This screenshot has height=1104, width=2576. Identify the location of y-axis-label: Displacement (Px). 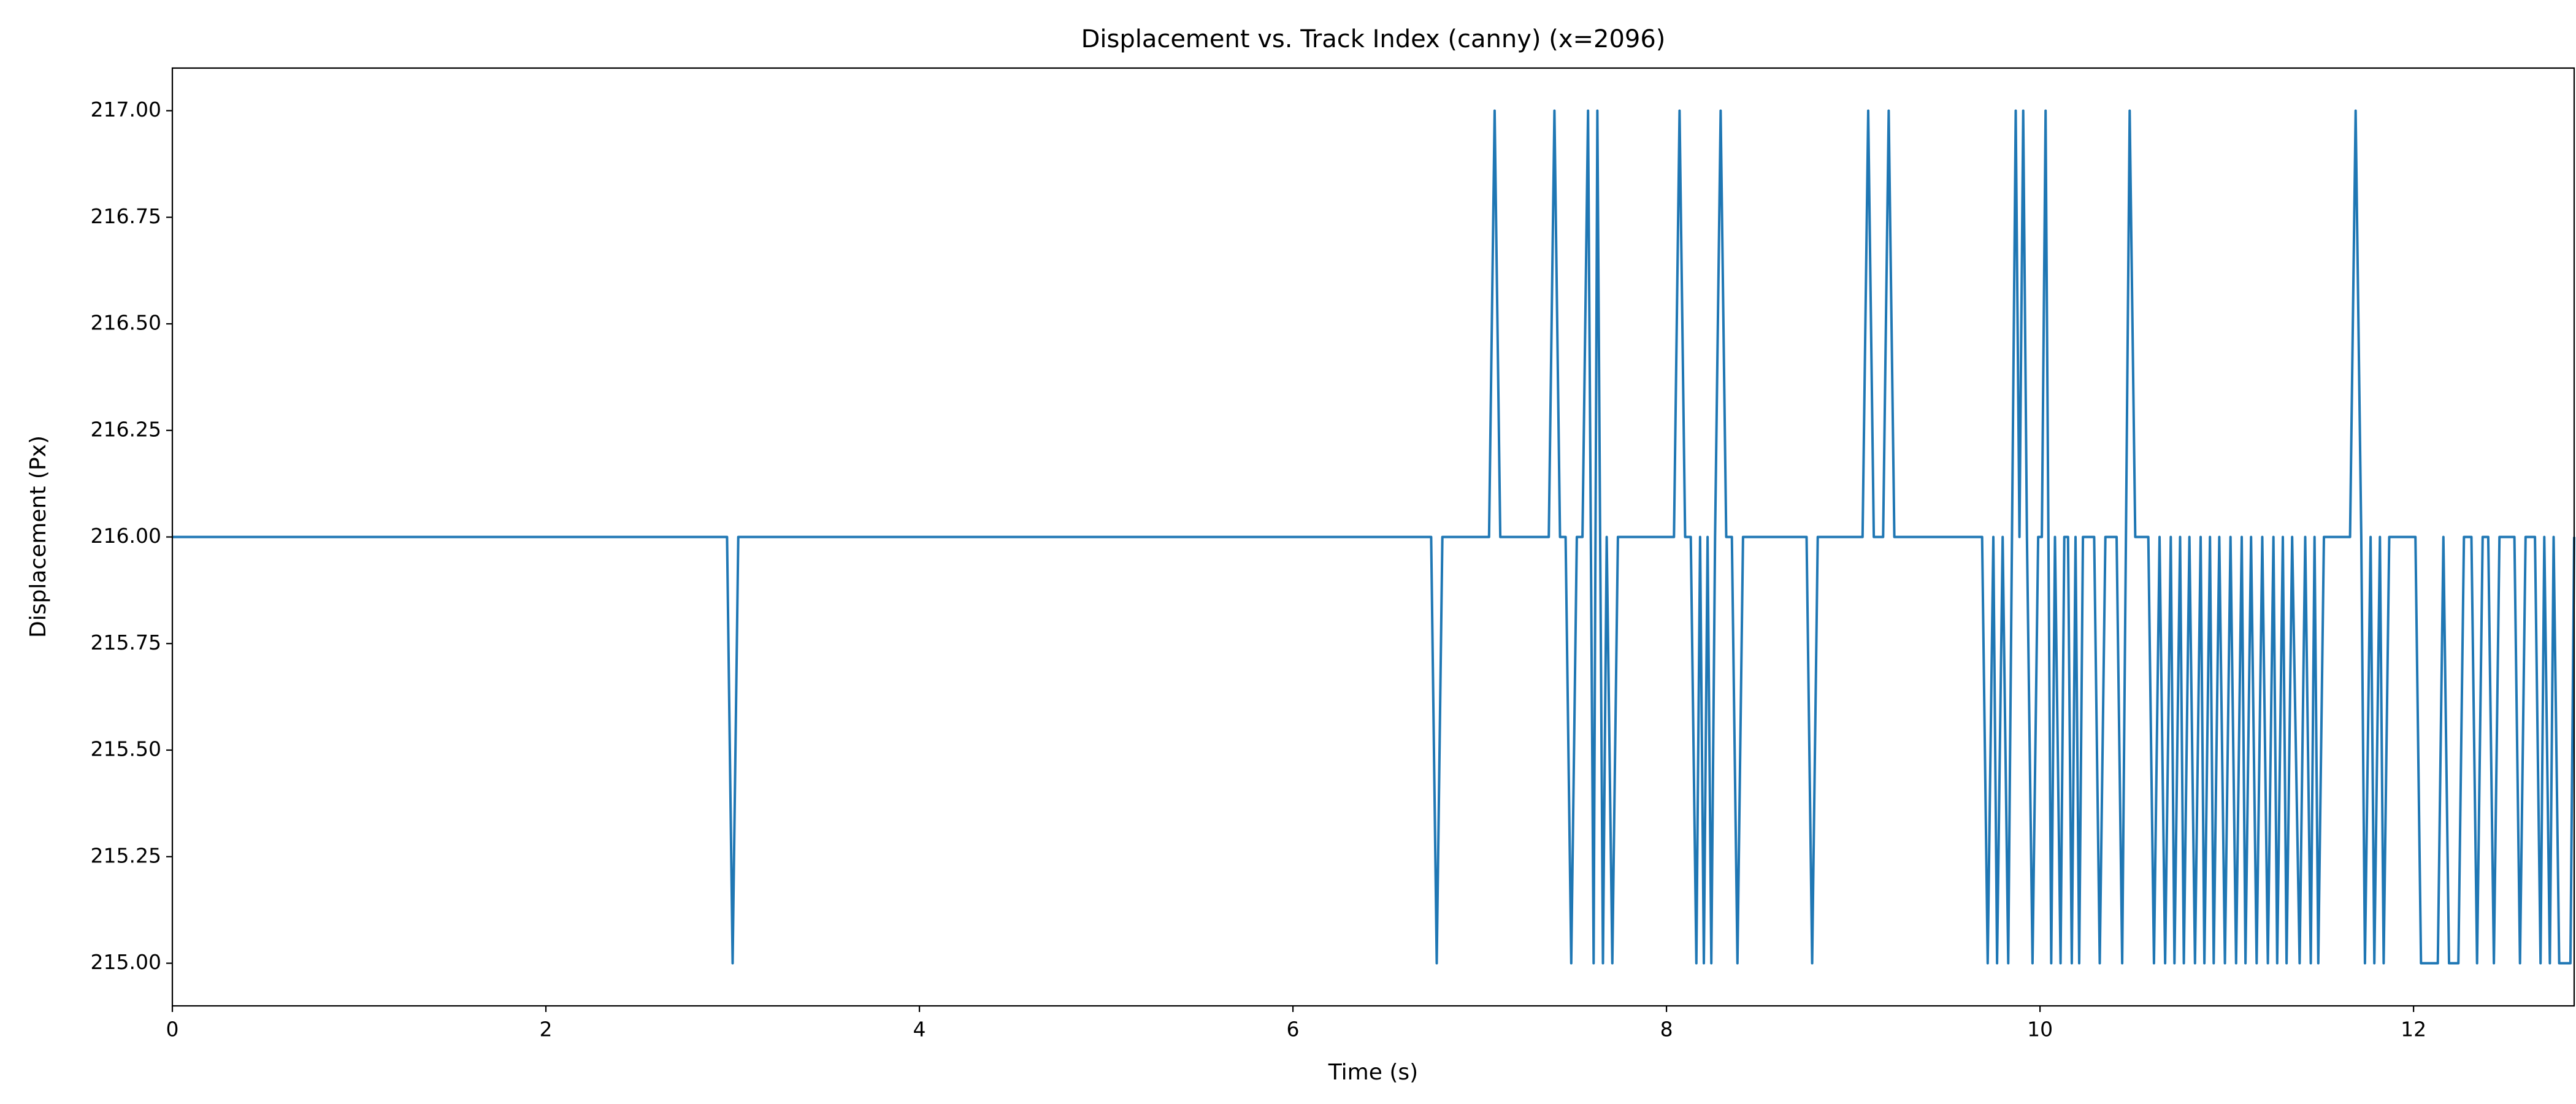
(38, 536).